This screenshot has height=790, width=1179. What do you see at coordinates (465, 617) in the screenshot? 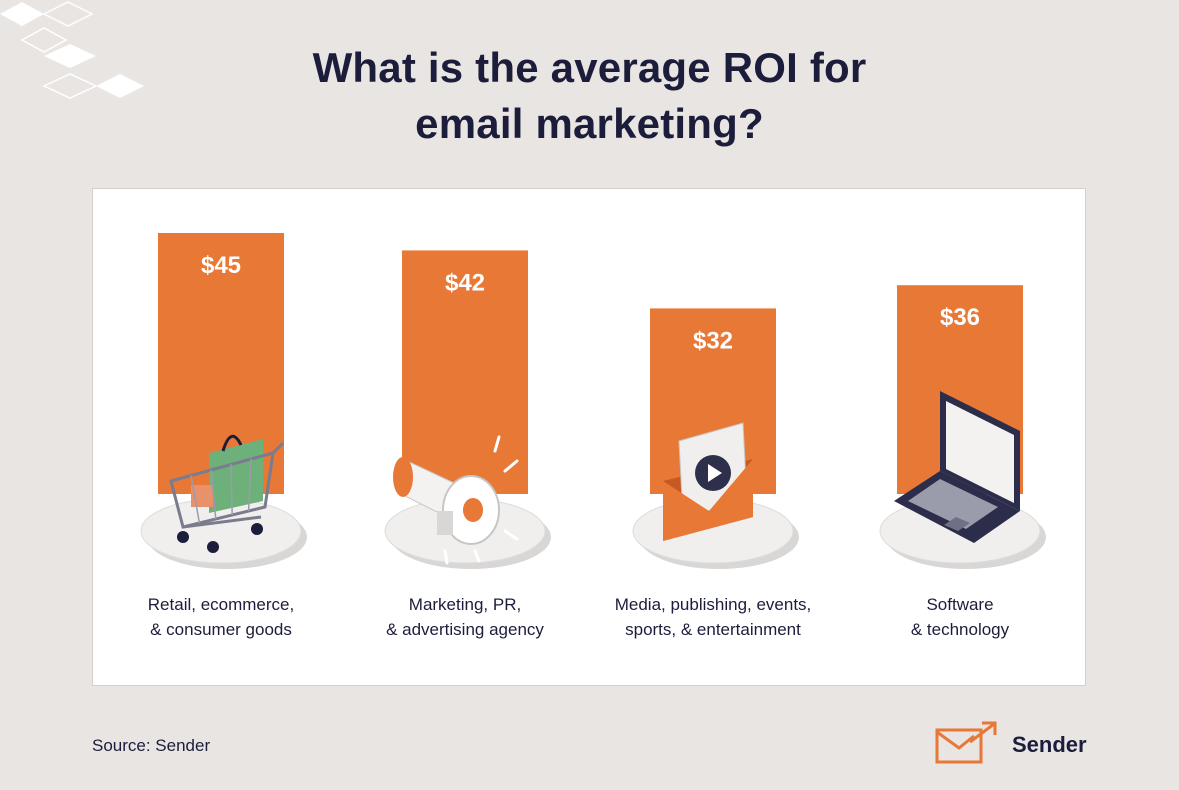
I see `category-label-2: Marketing, PR, & advertising agency` at bounding box center [465, 617].